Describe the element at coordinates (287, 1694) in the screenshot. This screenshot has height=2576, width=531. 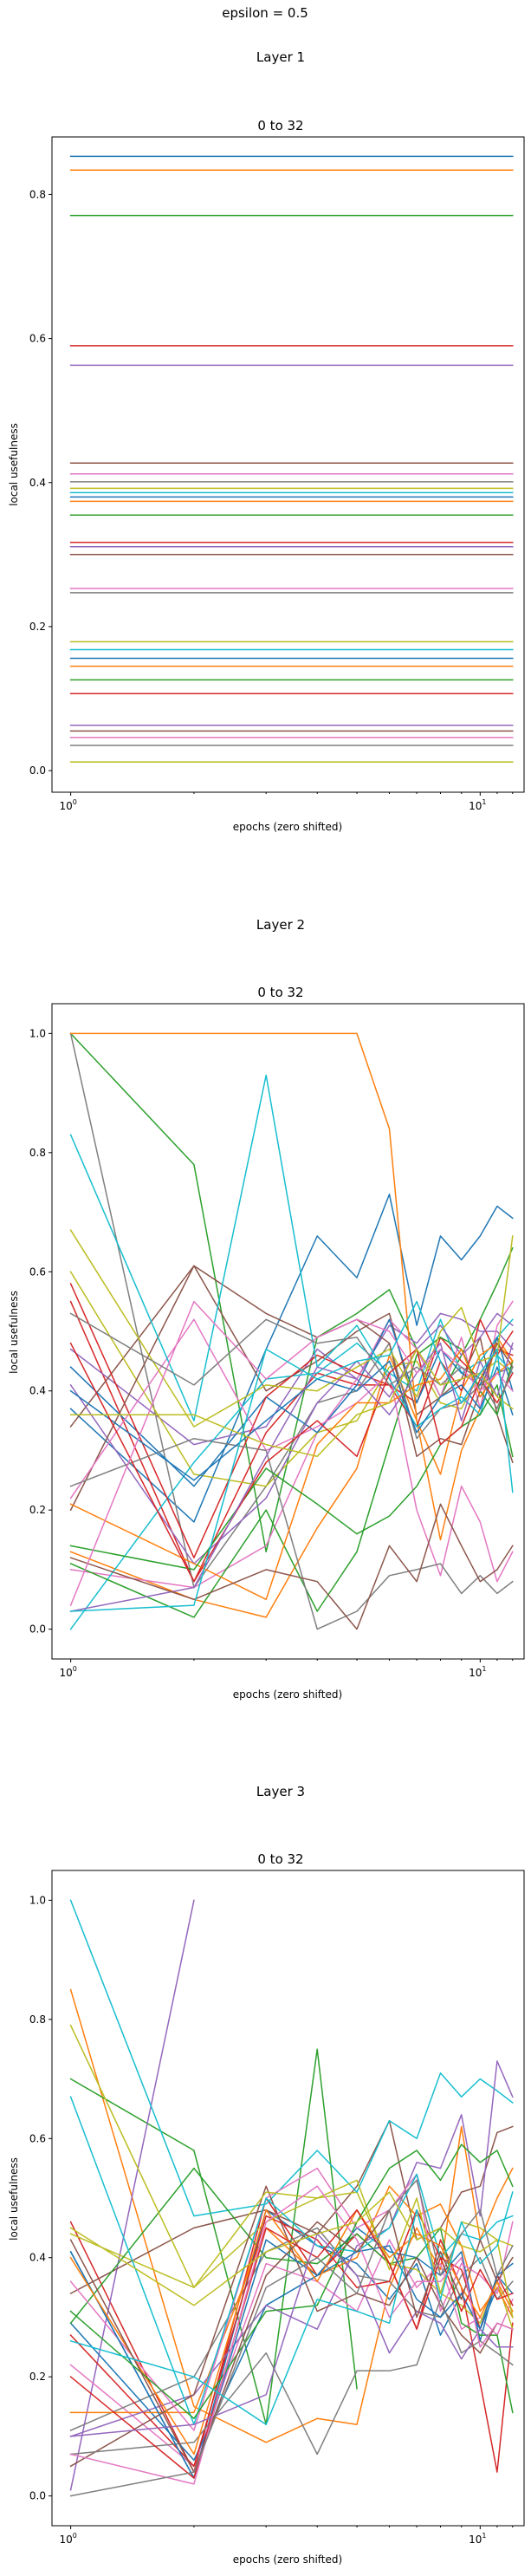
I see `panel-2-xlabel: epochs (zero shifted)` at that location.